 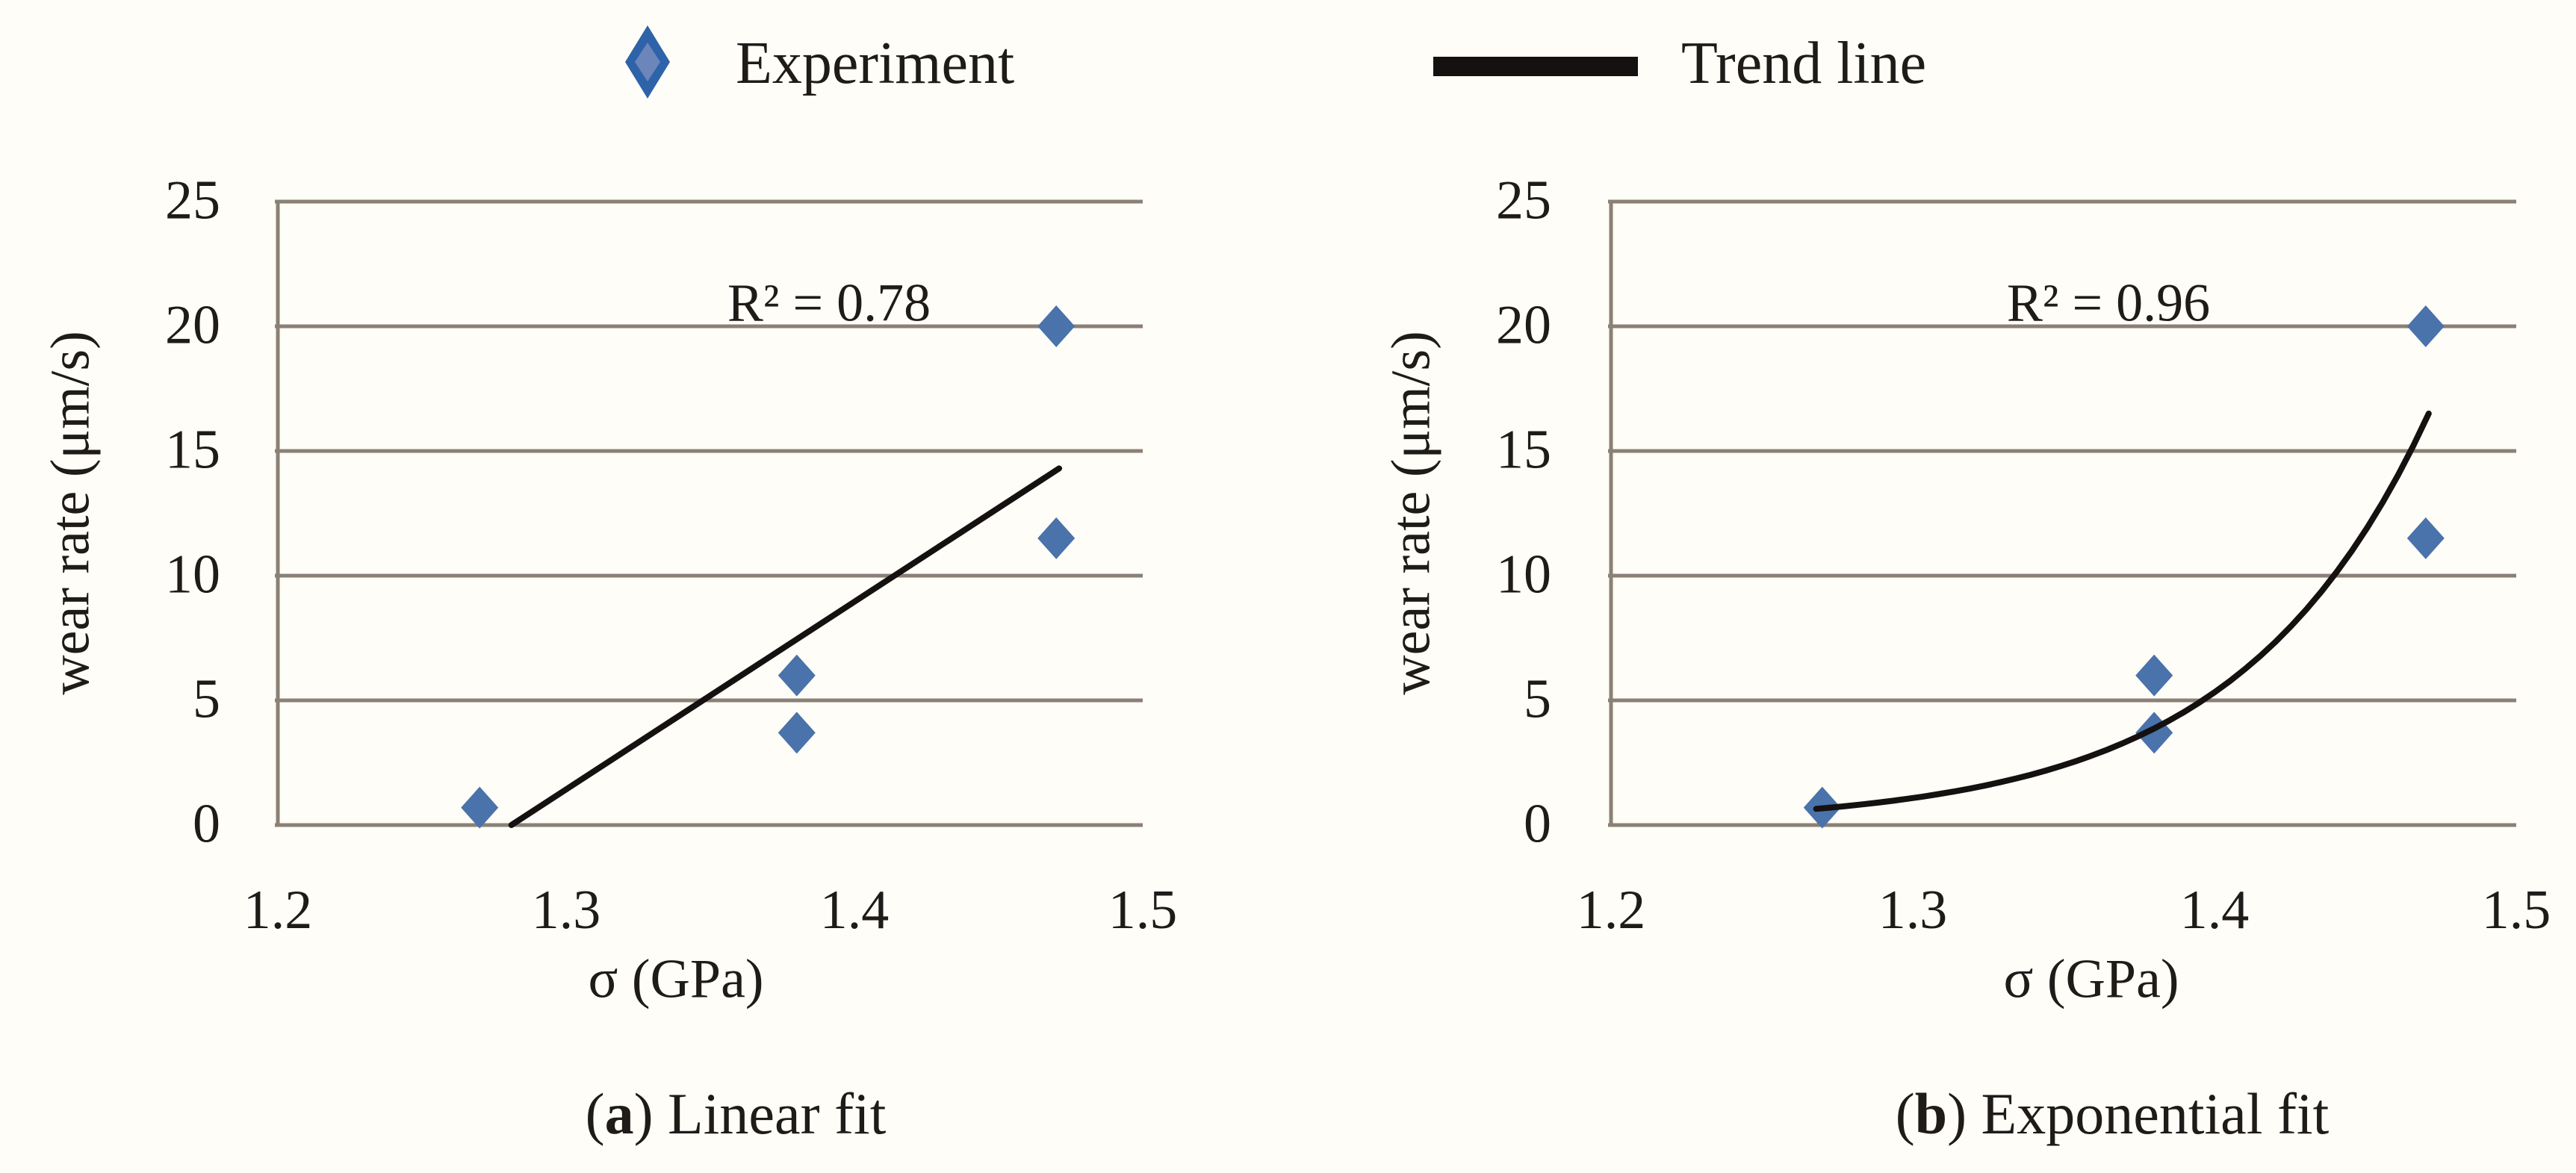 I want to click on r-squared-label-a: R² = 0.78, so click(x=829, y=303).